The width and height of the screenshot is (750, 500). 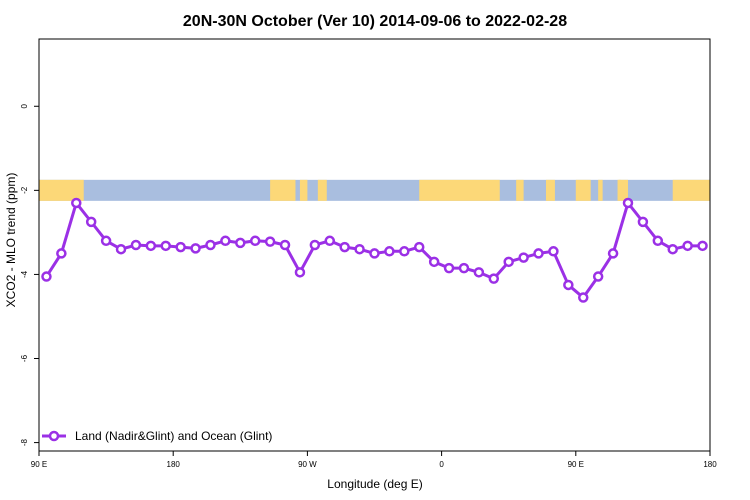 I want to click on x-tick-label-2: 90 W, so click(x=307, y=464).